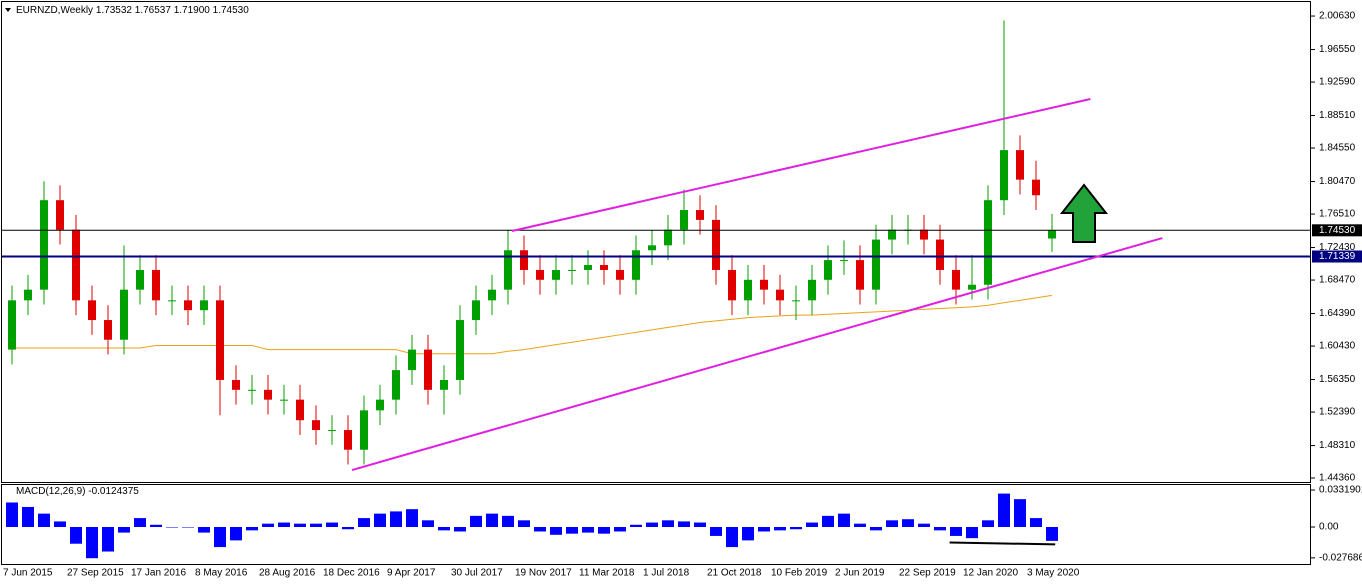  What do you see at coordinates (1053, 573) in the screenshot?
I see `x-tick-label: 3 May 2020` at bounding box center [1053, 573].